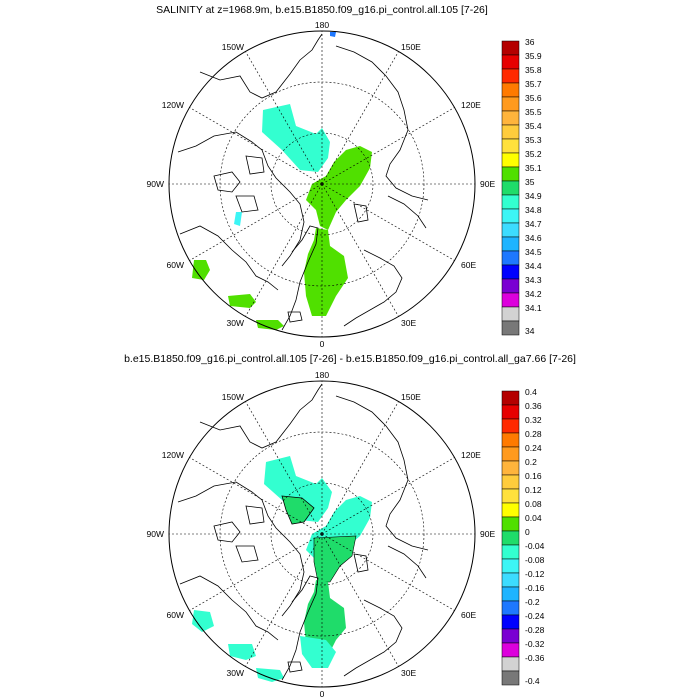 The width and height of the screenshot is (700, 700). What do you see at coordinates (535, 546) in the screenshot?
I see `colorbar-label: -0.04` at bounding box center [535, 546].